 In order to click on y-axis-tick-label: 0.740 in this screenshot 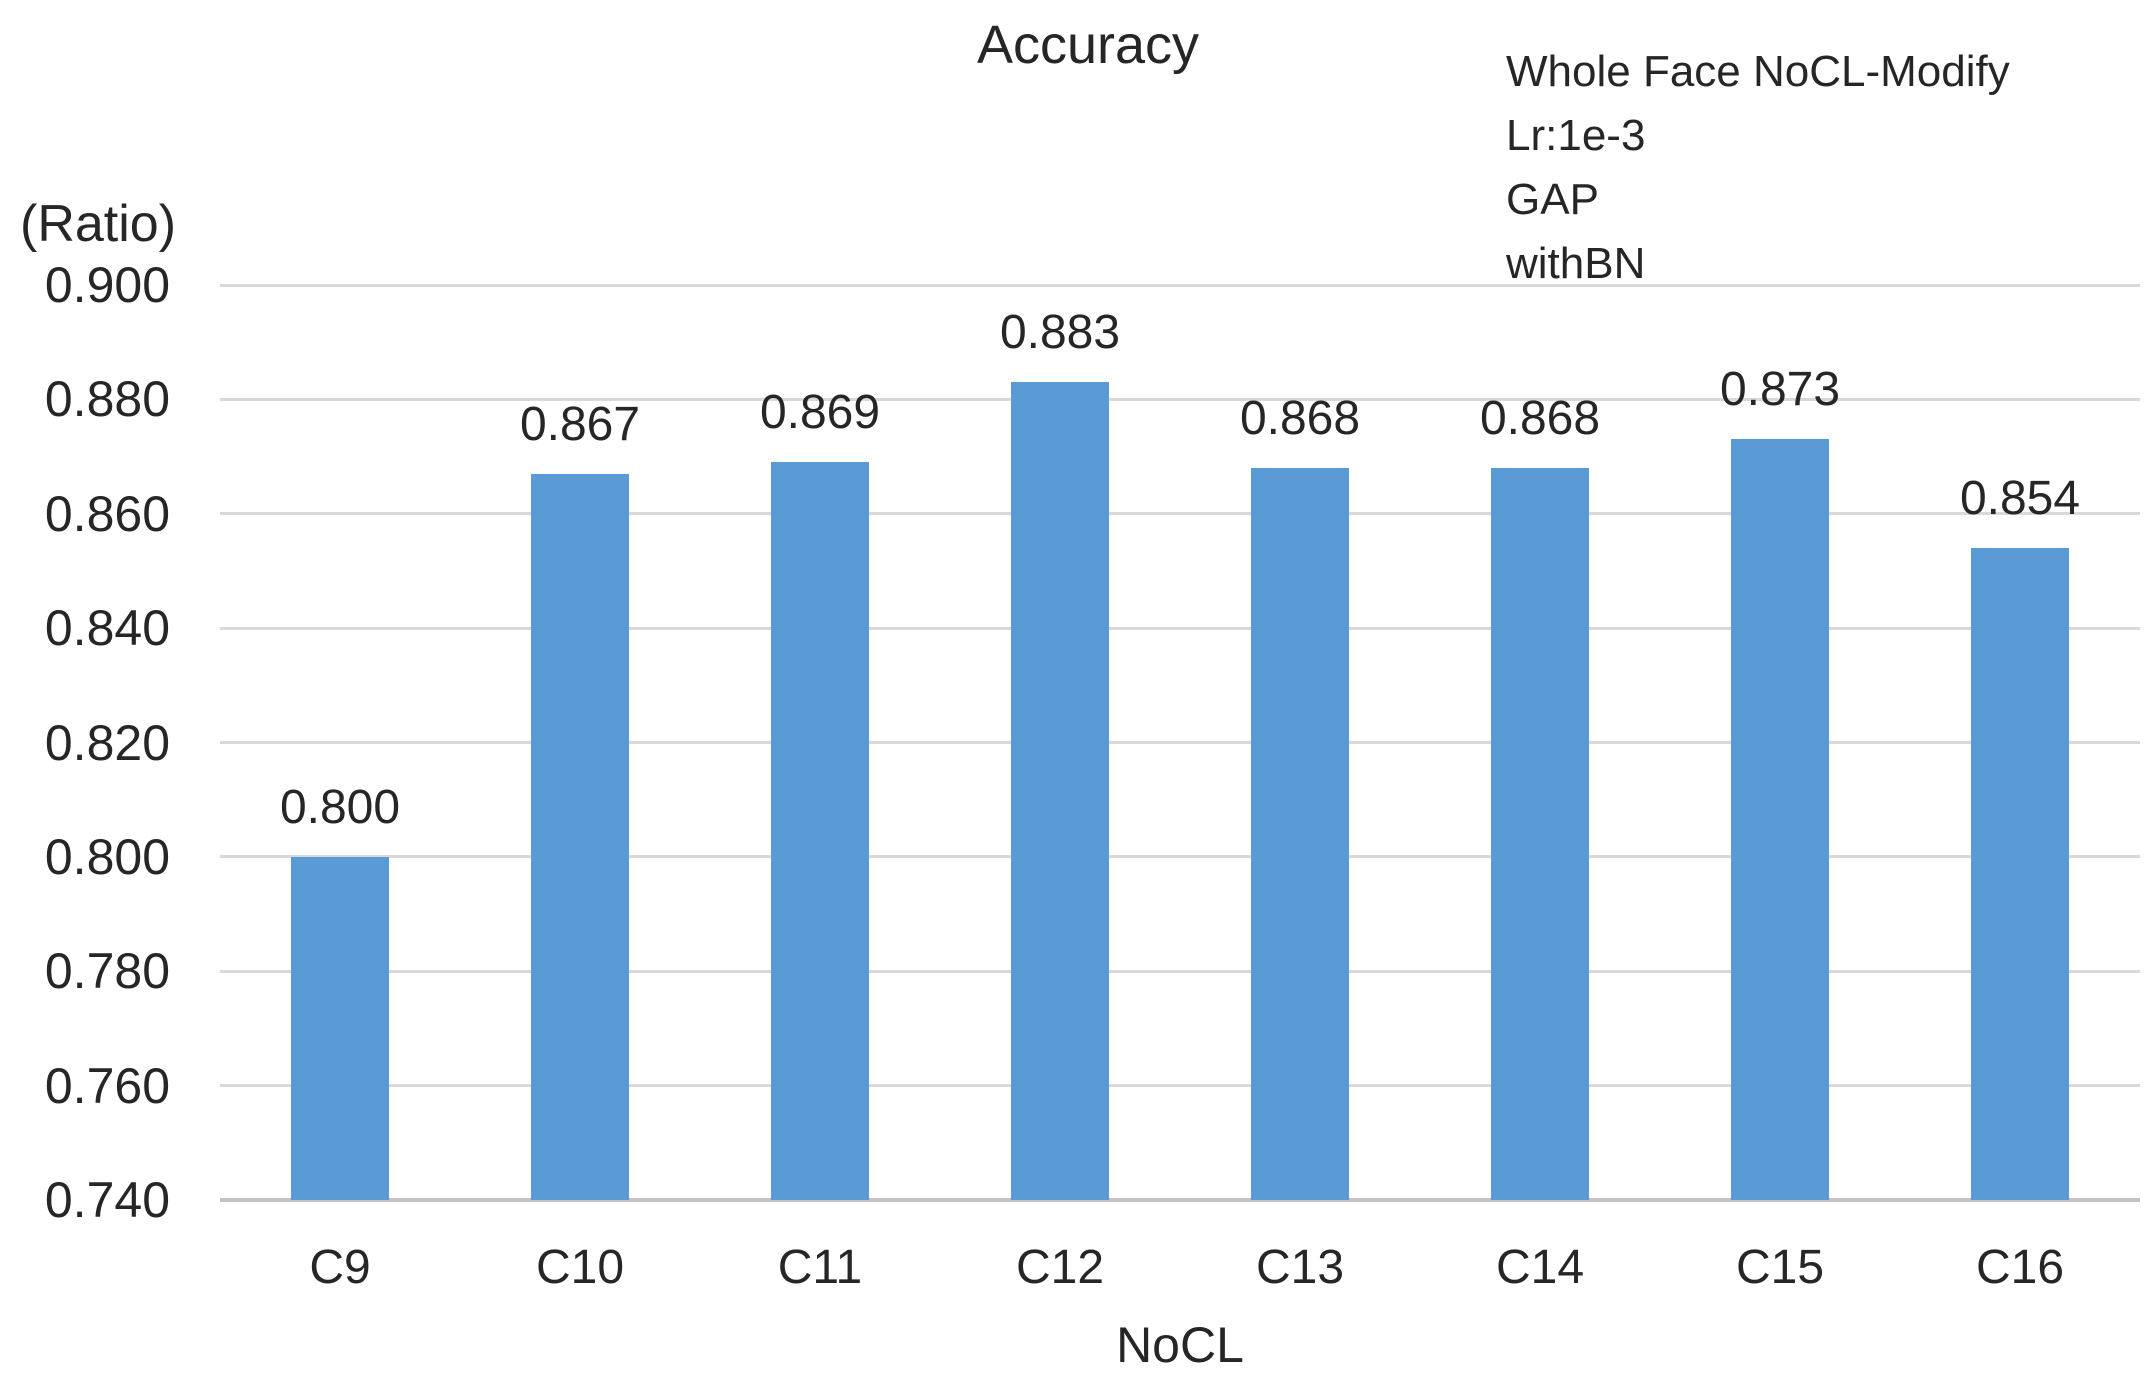, I will do `click(107, 1200)`.